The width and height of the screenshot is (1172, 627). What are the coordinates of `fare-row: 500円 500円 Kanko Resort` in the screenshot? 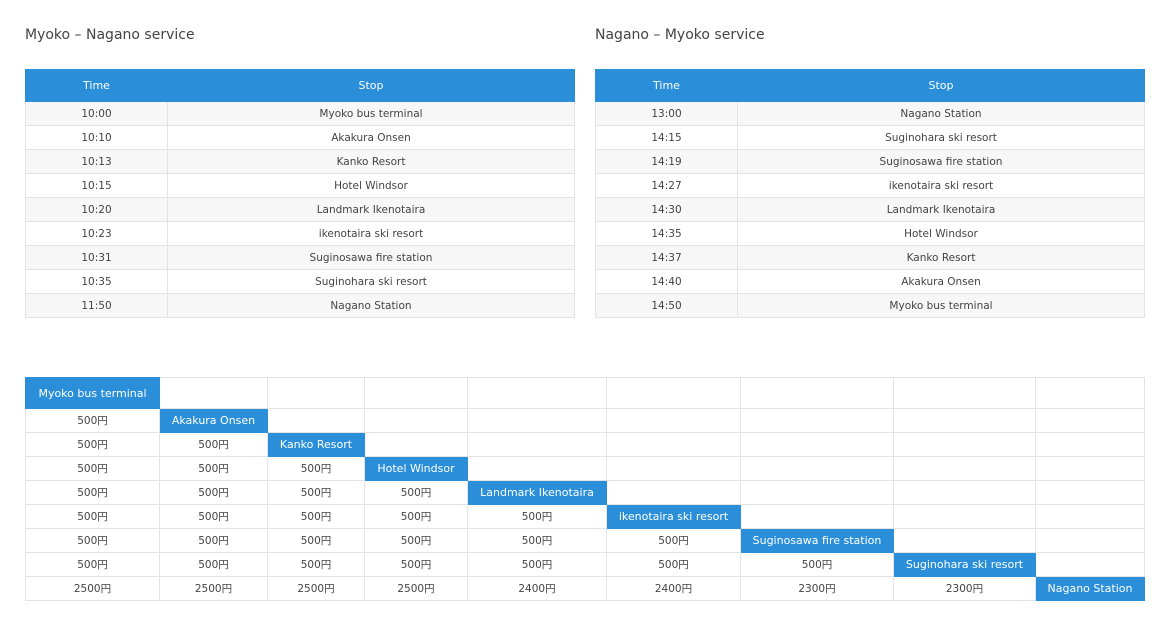 It's located at (585, 444).